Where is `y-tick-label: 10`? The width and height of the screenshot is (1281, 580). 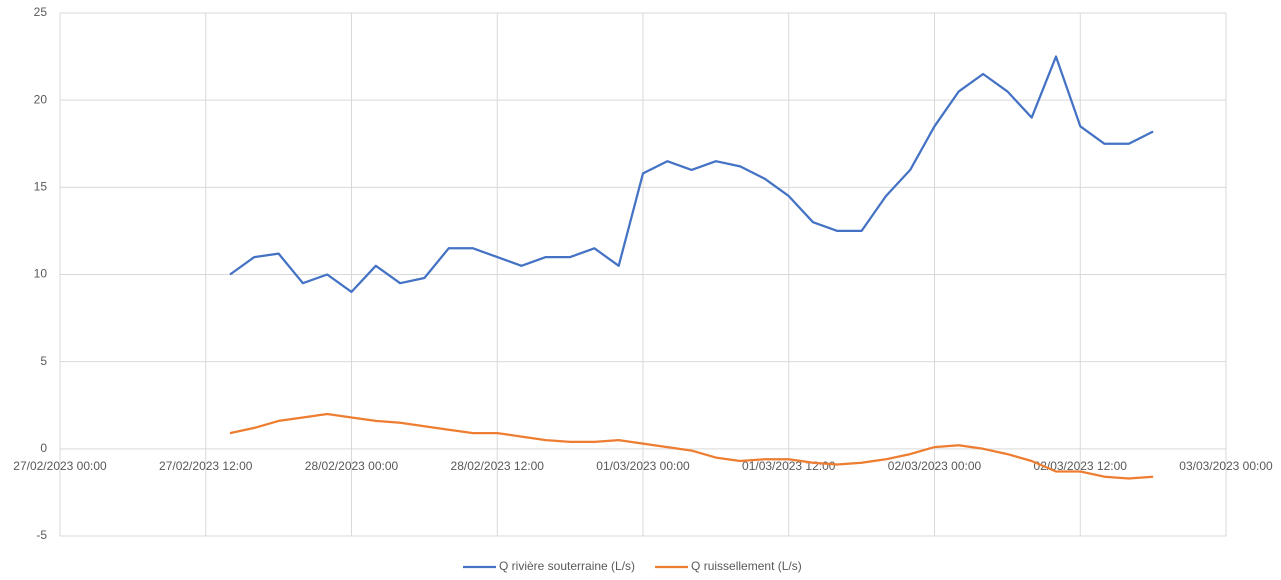
y-tick-label: 10 is located at coordinates (41, 274).